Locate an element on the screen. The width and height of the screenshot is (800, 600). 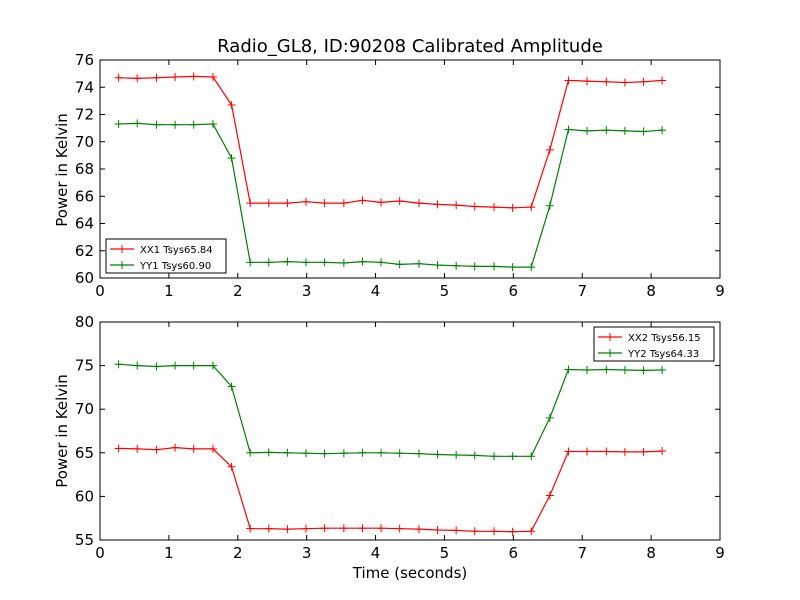
top-y-tick-label: 74 is located at coordinates (84, 87).